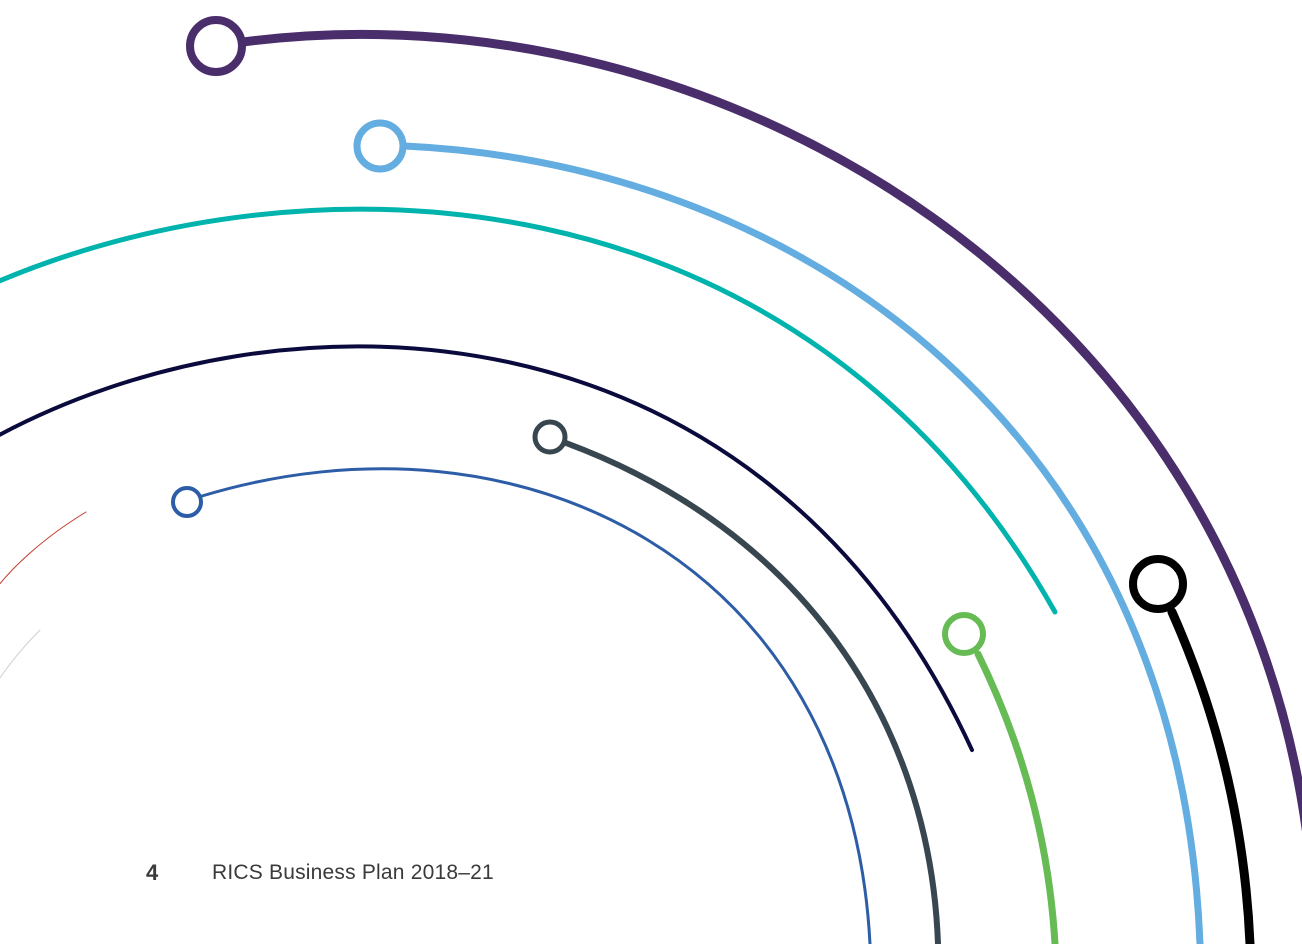 The image size is (1302, 944). What do you see at coordinates (380, 146) in the screenshot?
I see `light-blue-end-circle` at bounding box center [380, 146].